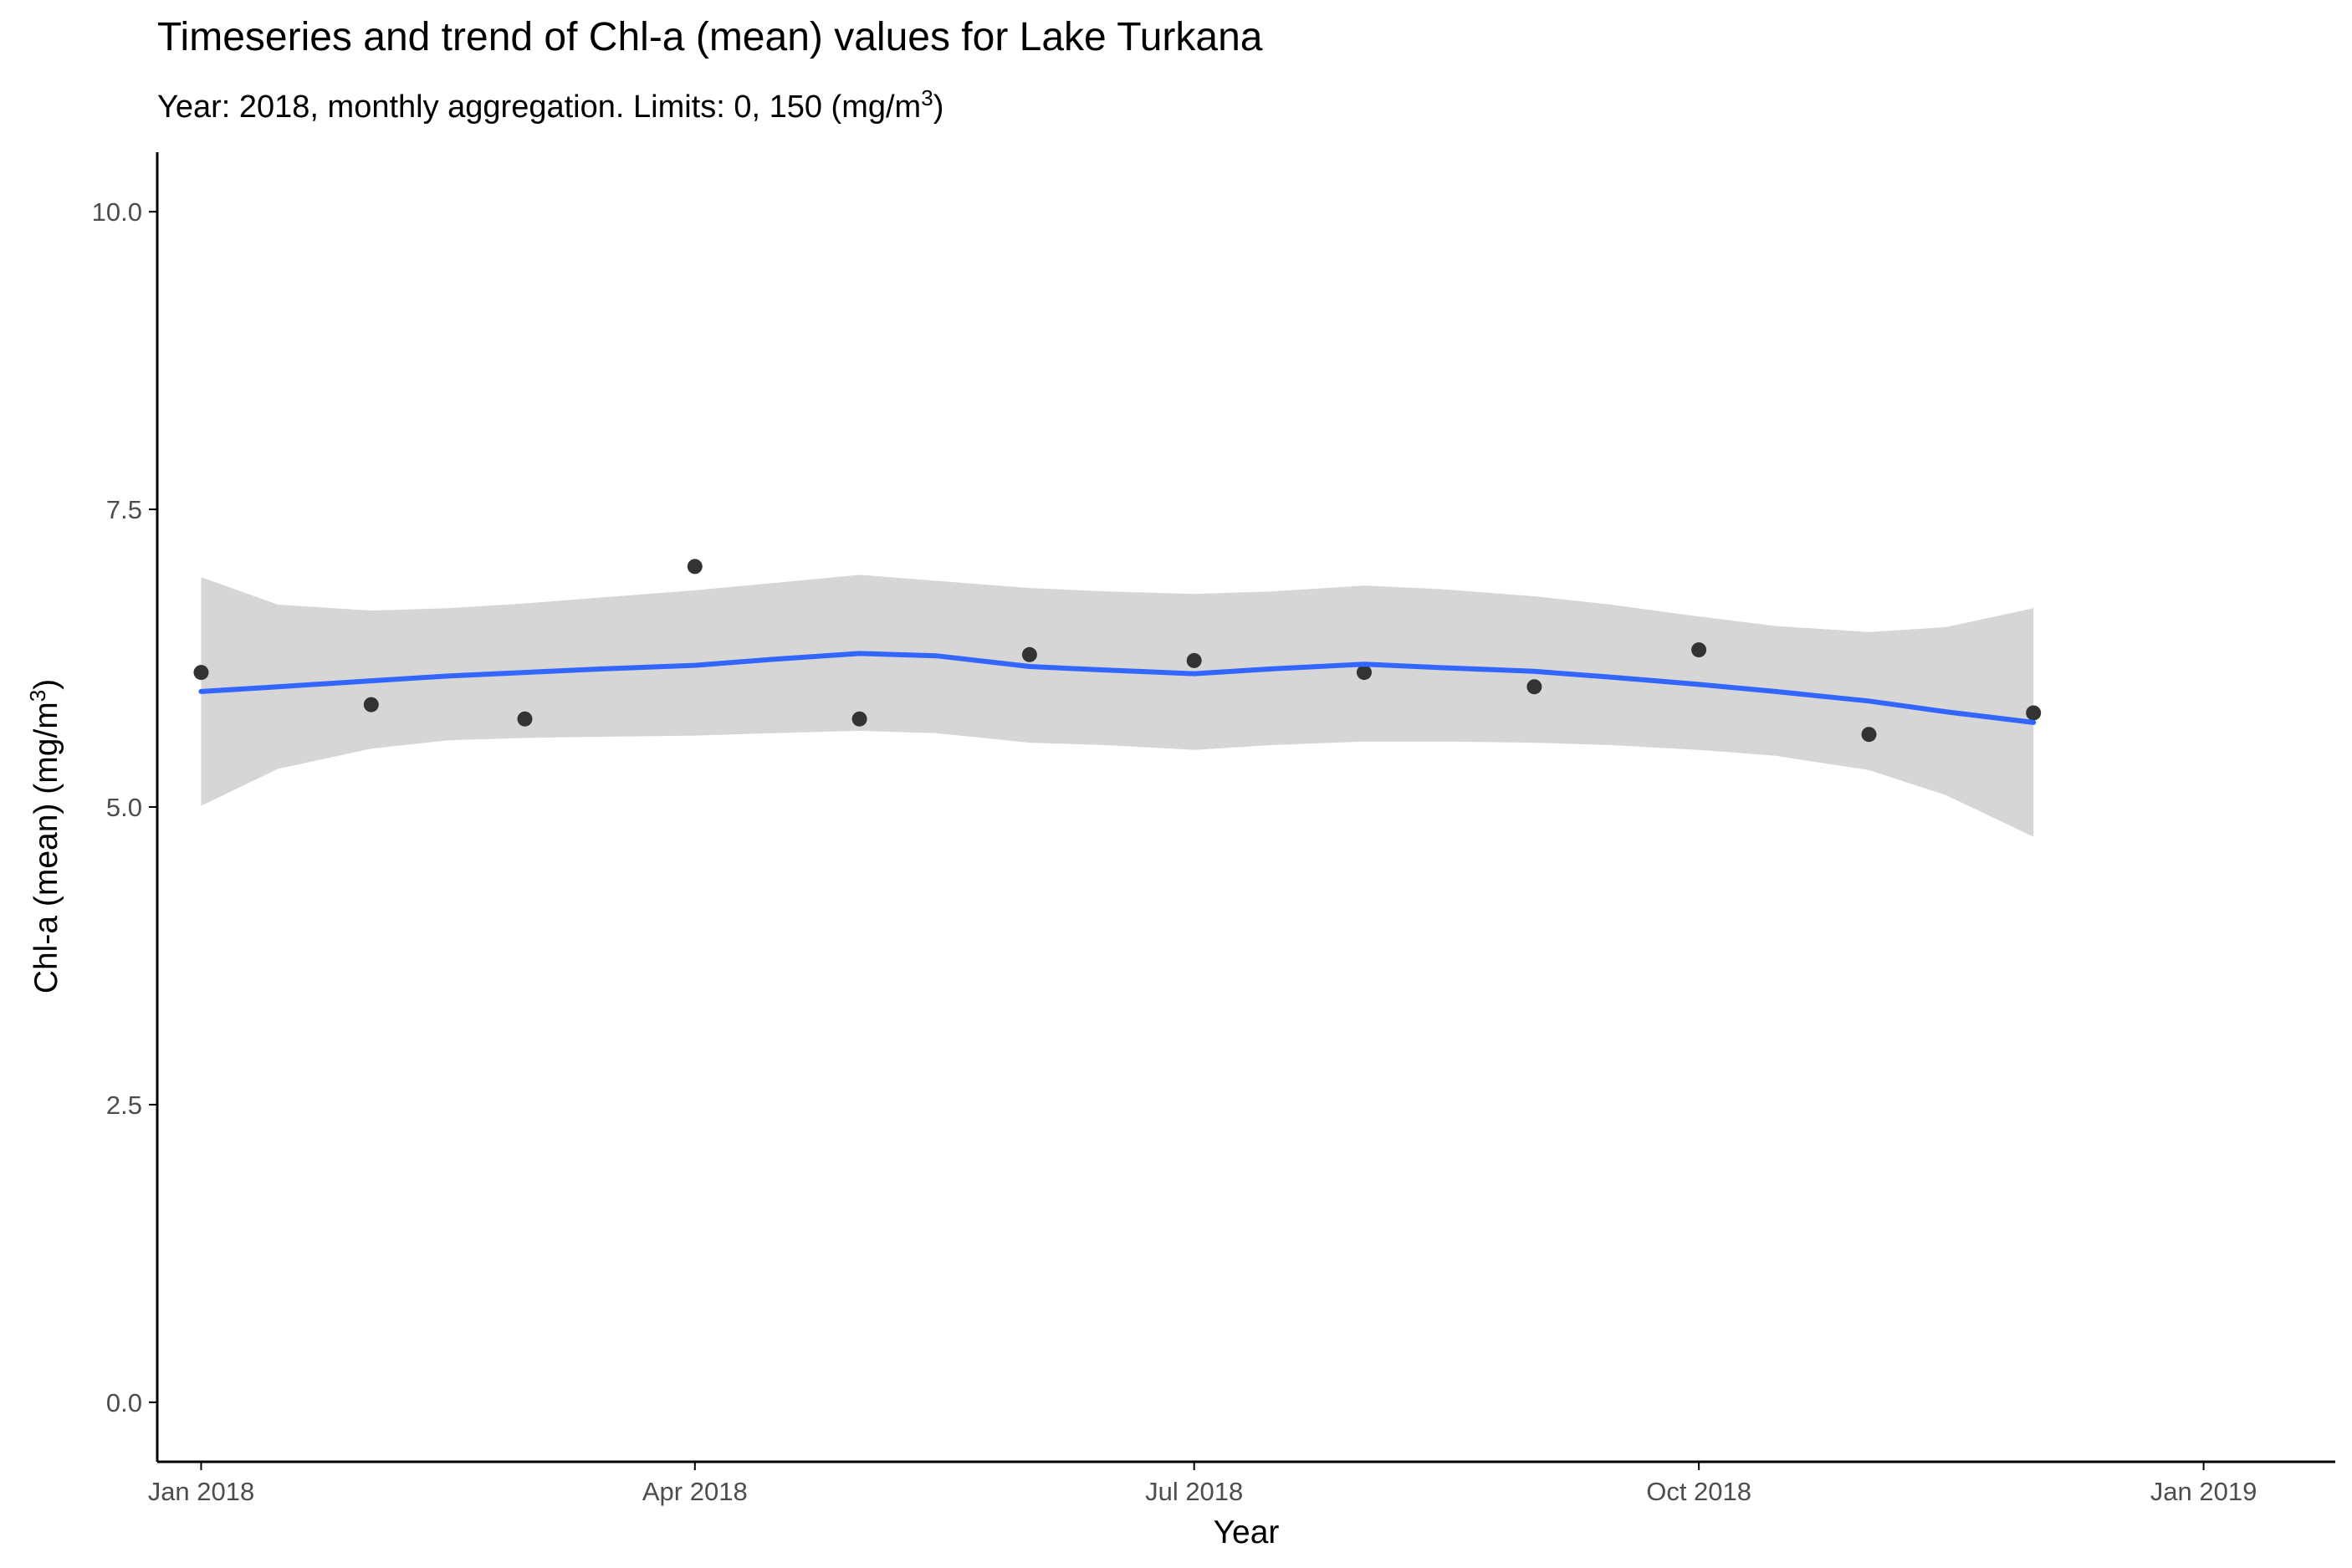 This screenshot has width=2352, height=1568. Describe the element at coordinates (2203, 1491) in the screenshot. I see `x-tick-label: Jan 2019` at that location.